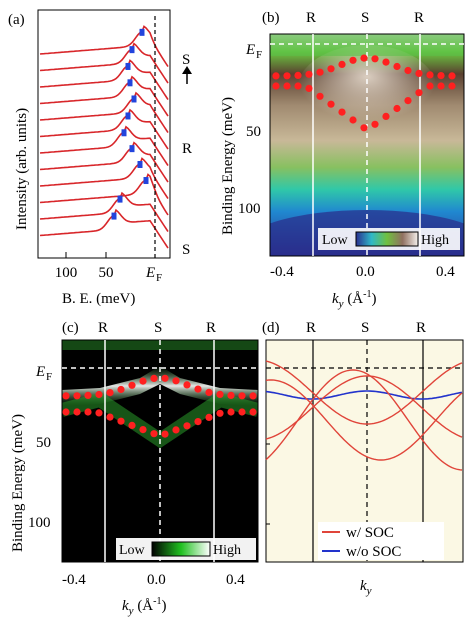 The height and width of the screenshot is (633, 471). I want to click on panel-a-xtick-label: 50, so click(106, 273).